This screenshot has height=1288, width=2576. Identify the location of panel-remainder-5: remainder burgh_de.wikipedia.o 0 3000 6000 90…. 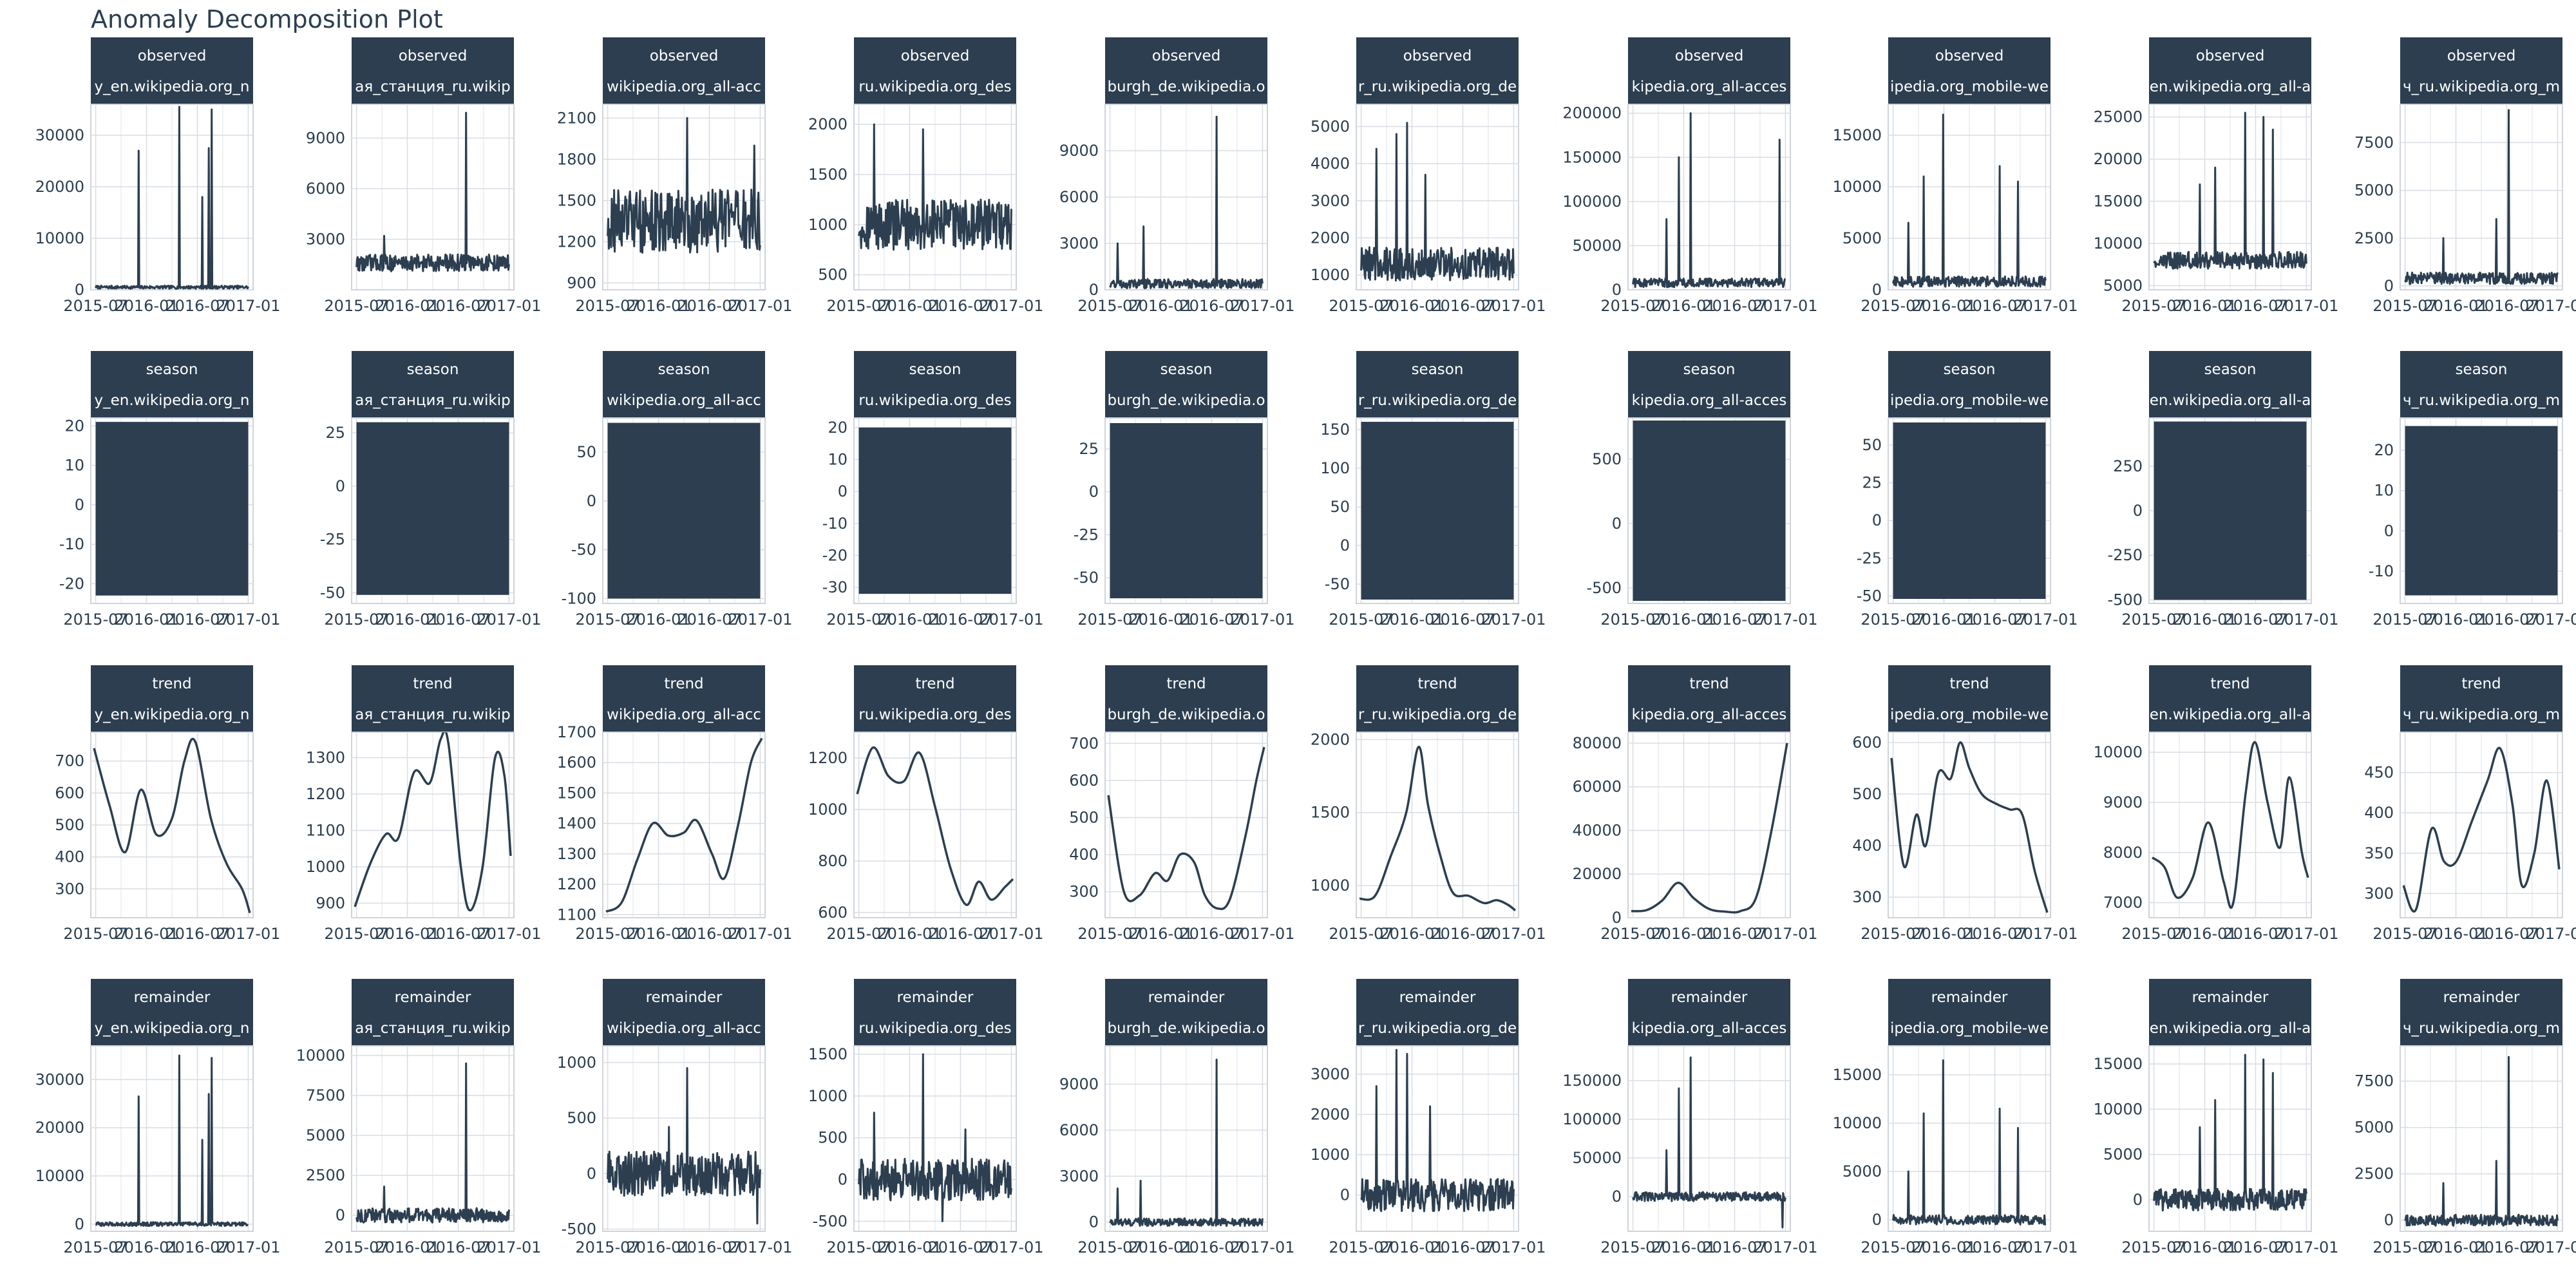
(1177, 1117).